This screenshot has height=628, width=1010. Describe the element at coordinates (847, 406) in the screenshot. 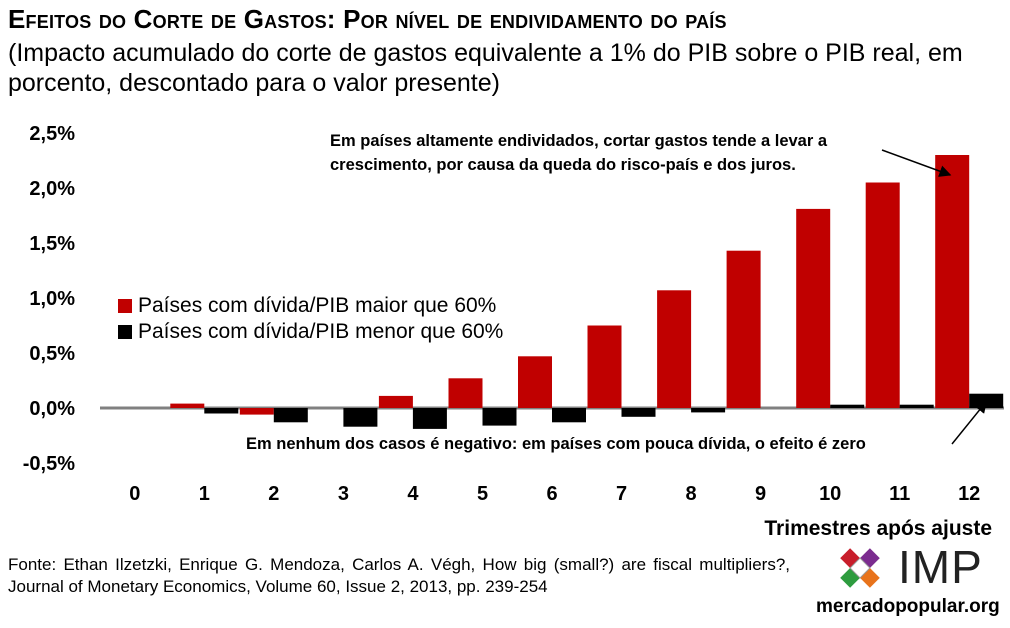

I see `bar-s1-q10` at that location.